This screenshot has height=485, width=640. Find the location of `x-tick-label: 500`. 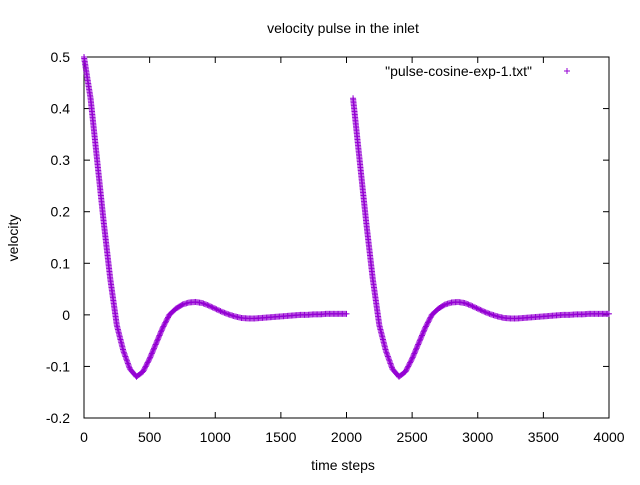

x-tick-label: 500 is located at coordinates (150, 437).